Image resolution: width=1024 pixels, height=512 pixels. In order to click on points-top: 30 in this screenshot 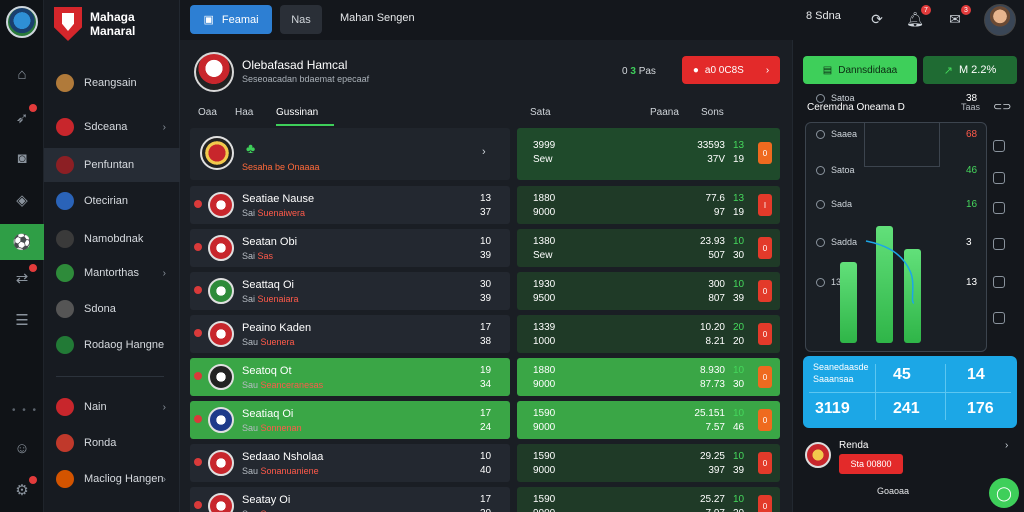, I will do `click(486, 284)`.